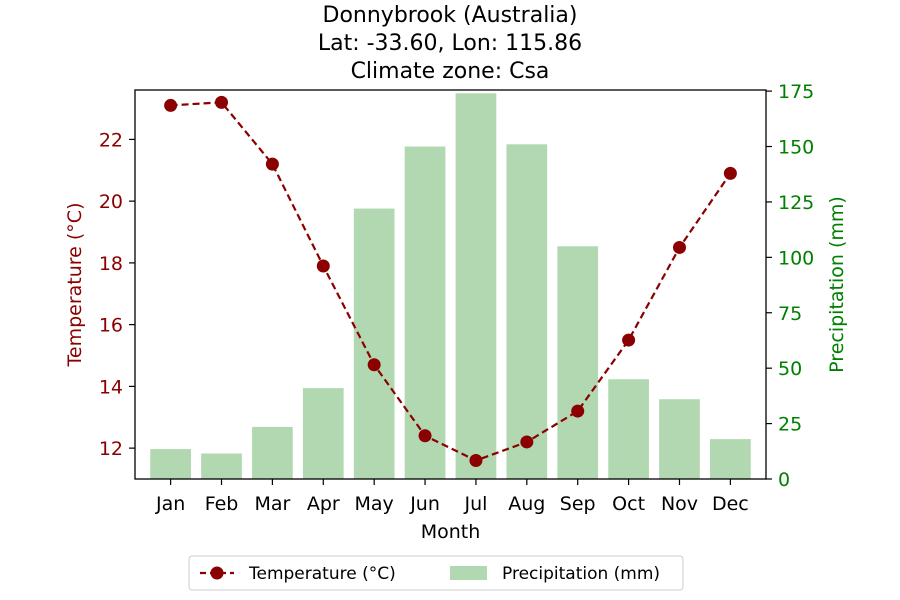  I want to click on precipitation-bar-sep, so click(578, 362).